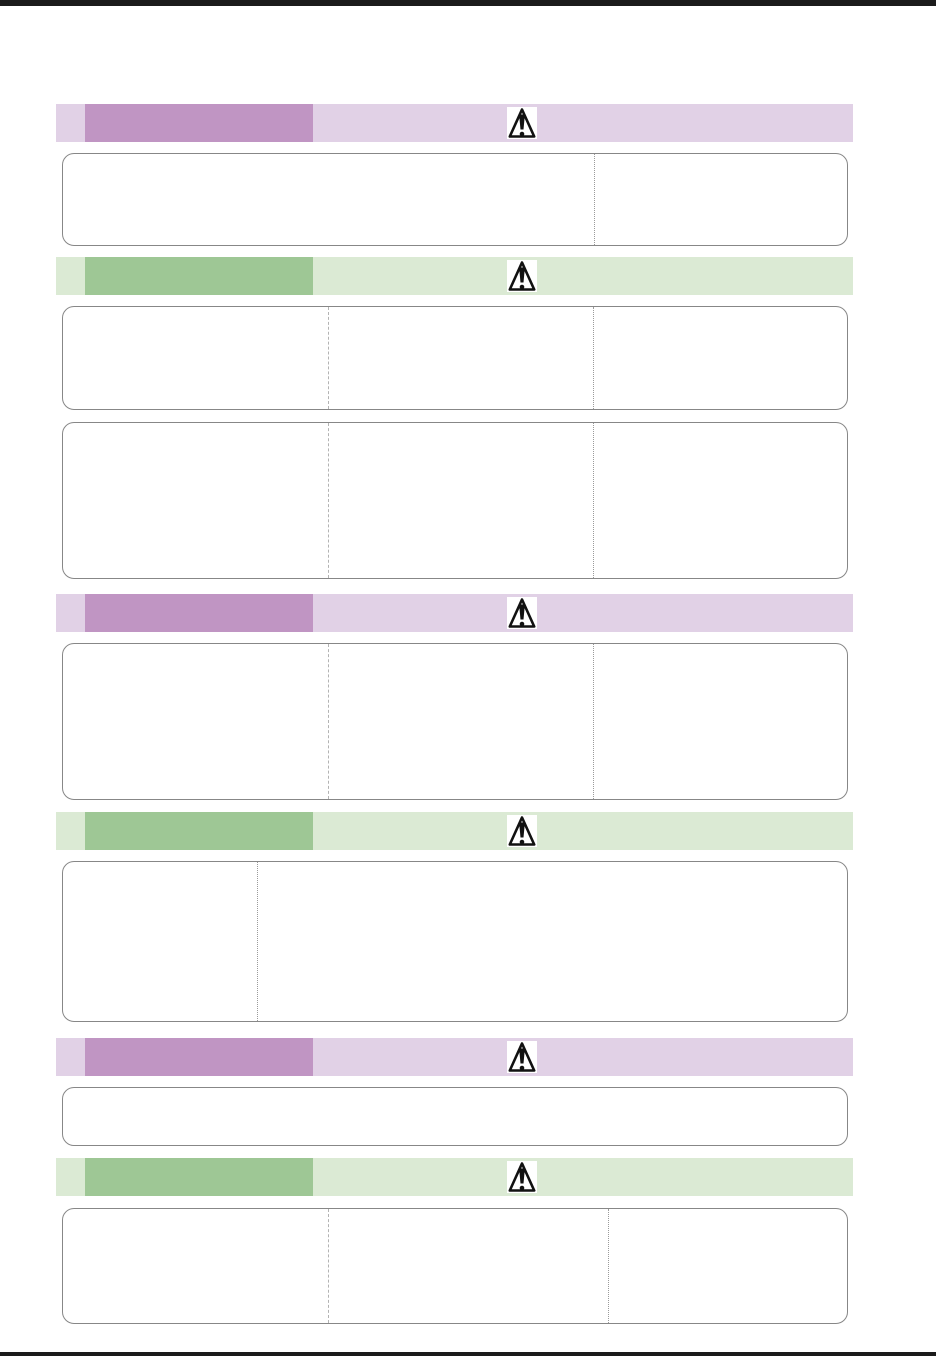 Image resolution: width=936 pixels, height=1362 pixels. Describe the element at coordinates (455, 1116) in the screenshot. I see `section-5-panel` at that location.